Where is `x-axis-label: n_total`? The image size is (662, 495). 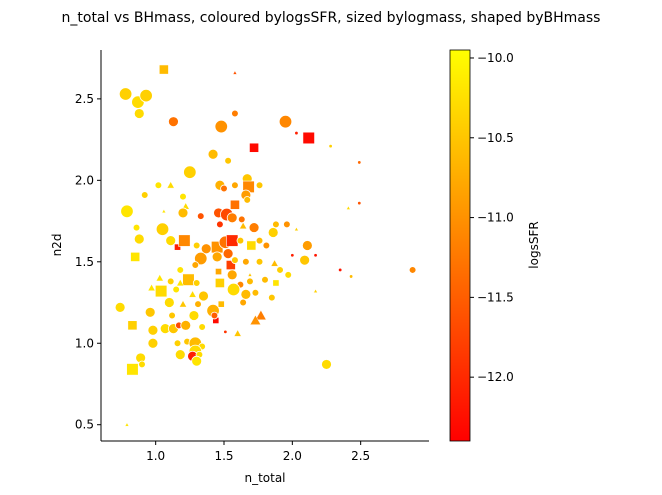 x-axis-label: n_total is located at coordinates (264, 478).